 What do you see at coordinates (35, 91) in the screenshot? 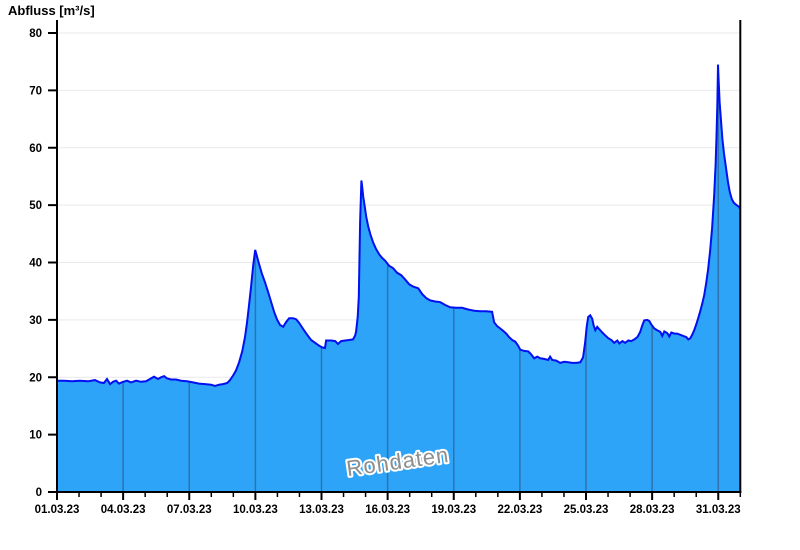
I see `y-tick-label: 70` at bounding box center [35, 91].